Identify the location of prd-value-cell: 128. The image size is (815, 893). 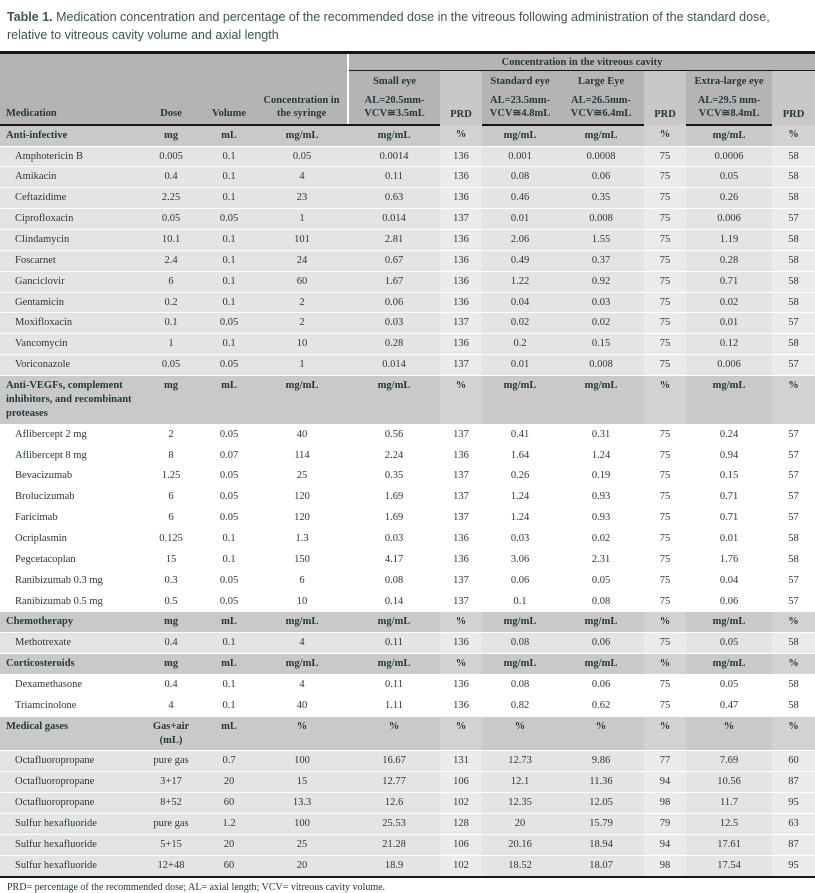
(461, 824).